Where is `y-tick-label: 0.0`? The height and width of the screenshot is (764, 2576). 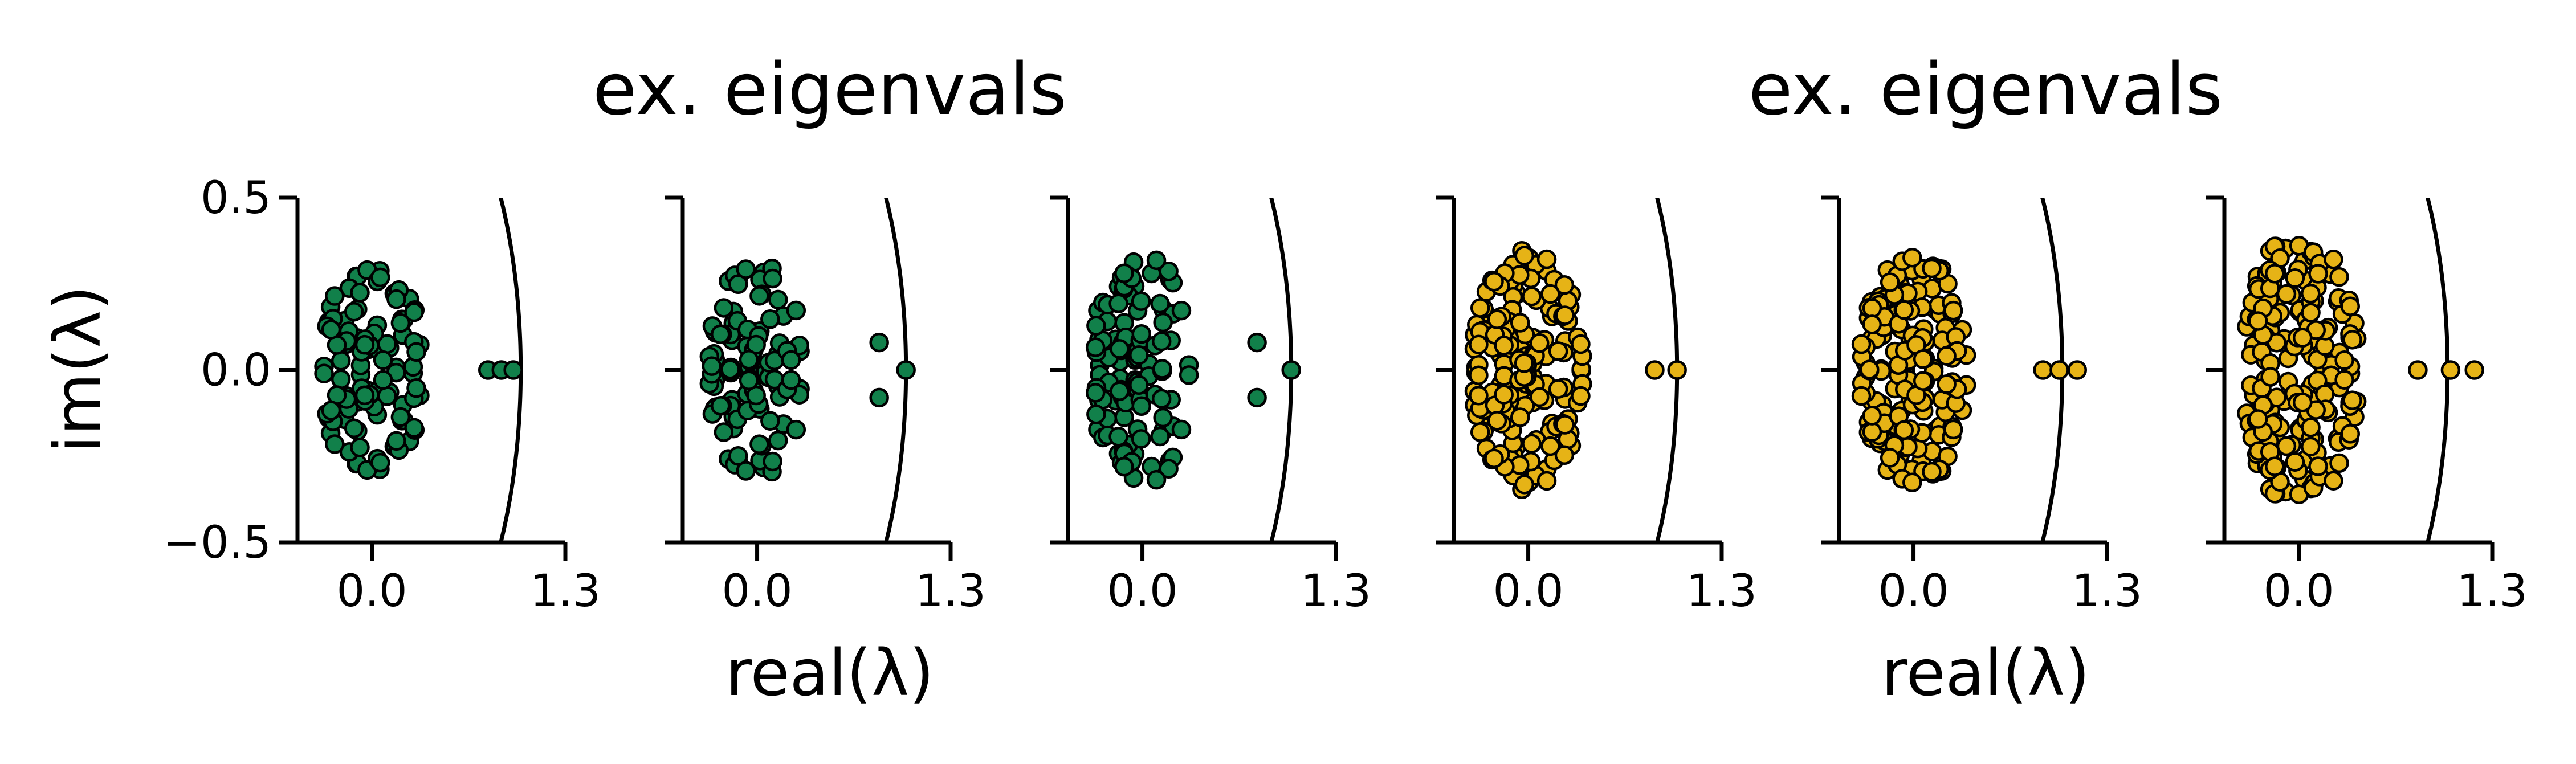 y-tick-label: 0.0 is located at coordinates (236, 371).